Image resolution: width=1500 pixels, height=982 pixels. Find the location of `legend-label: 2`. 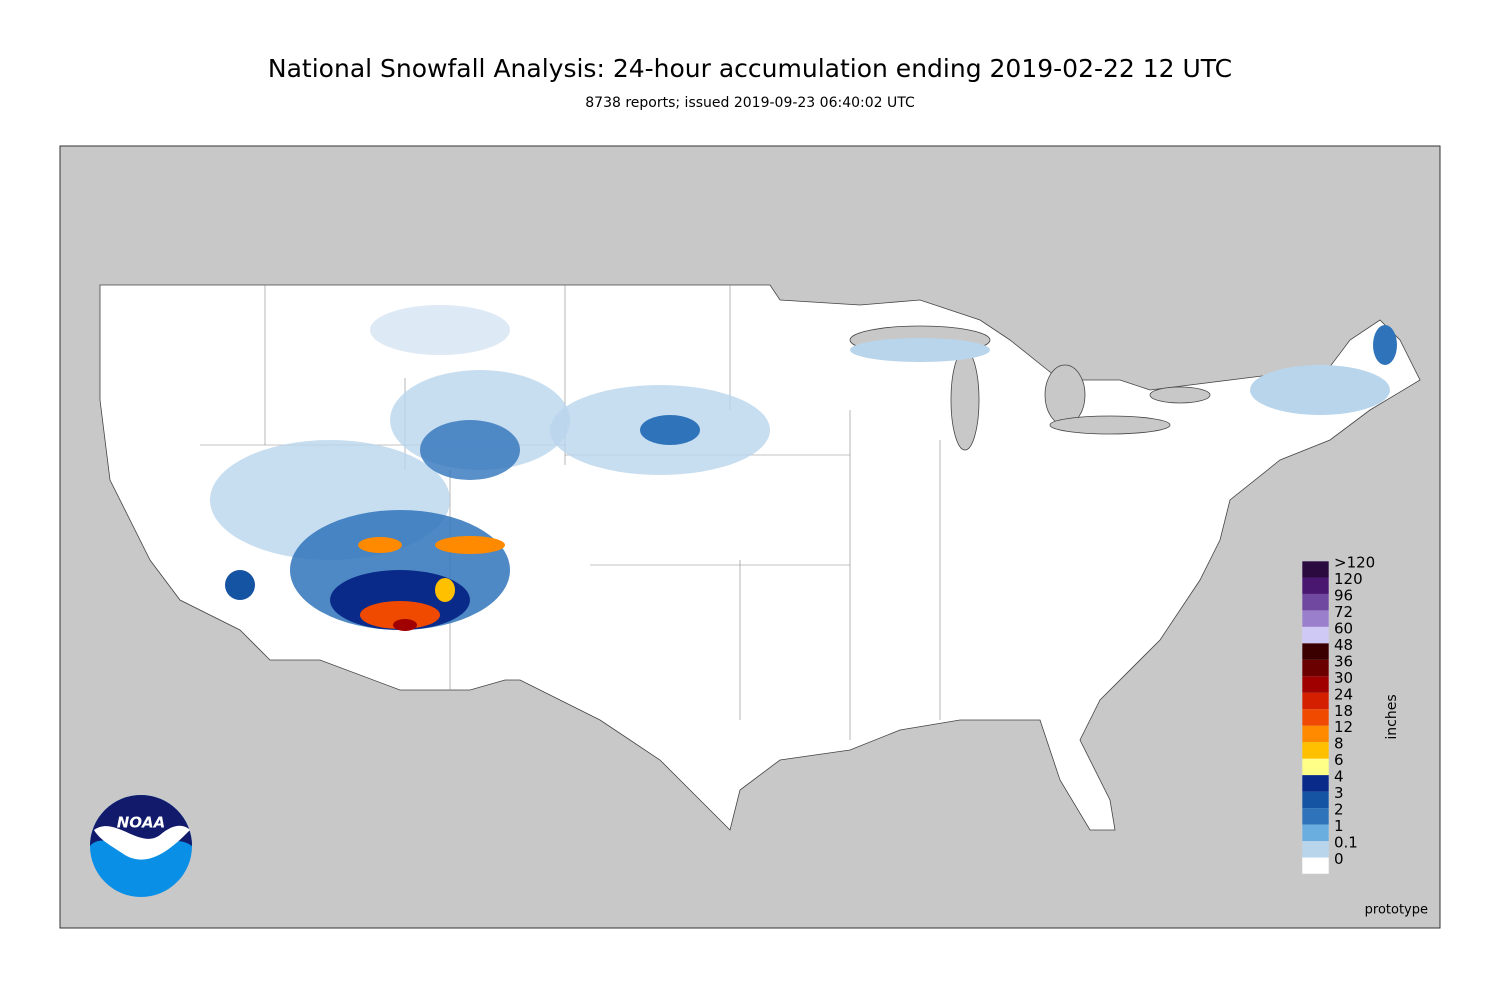

legend-label: 2 is located at coordinates (1339, 810).